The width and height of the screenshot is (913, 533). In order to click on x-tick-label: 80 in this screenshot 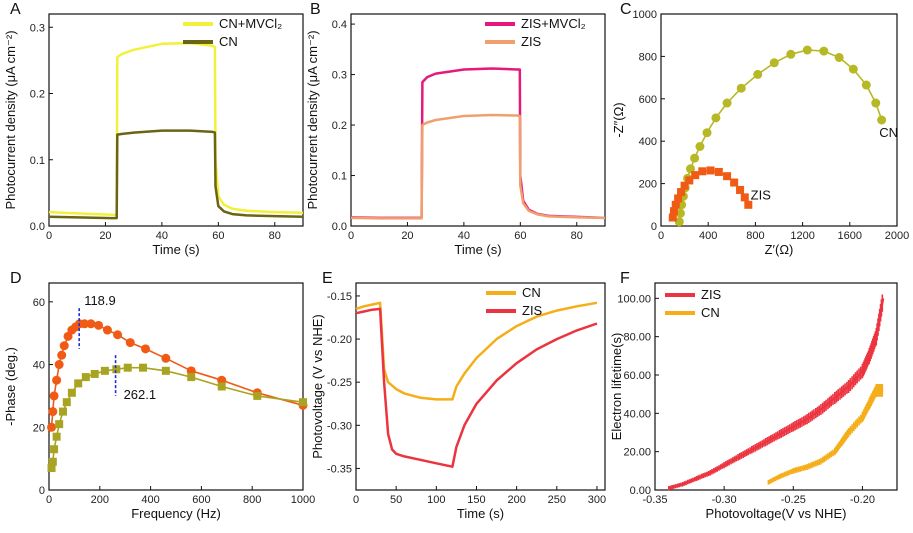, I will do `click(577, 236)`.